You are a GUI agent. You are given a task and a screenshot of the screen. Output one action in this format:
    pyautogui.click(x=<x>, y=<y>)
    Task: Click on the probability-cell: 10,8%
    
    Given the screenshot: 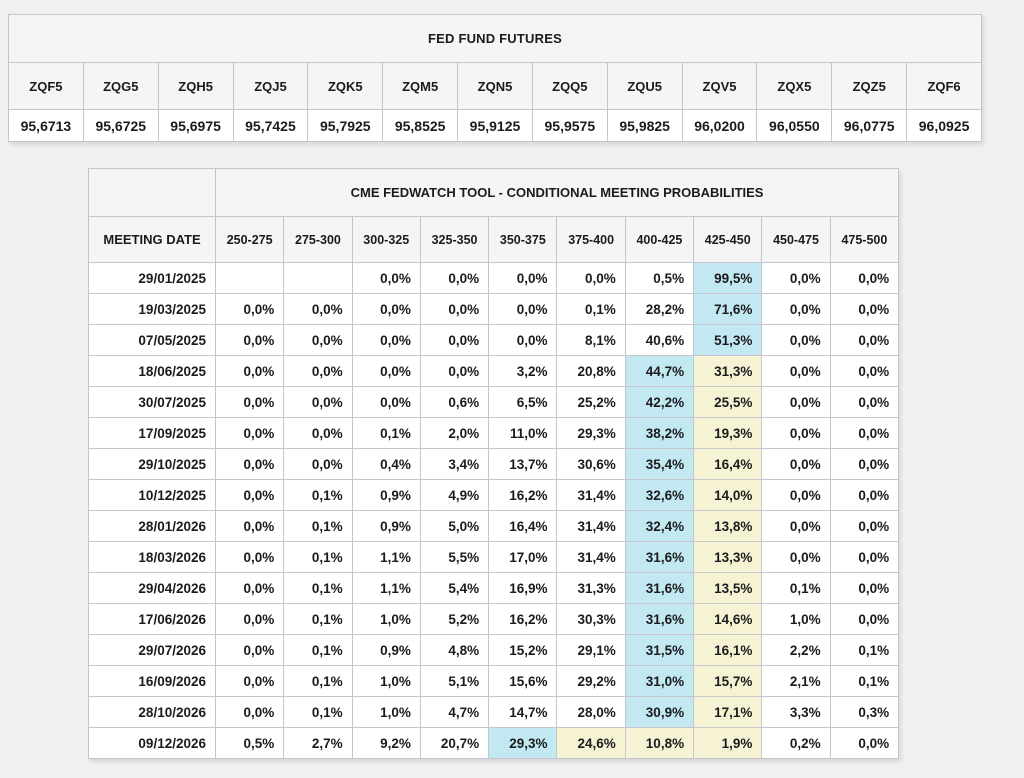 What is the action you would take?
    pyautogui.click(x=659, y=743)
    